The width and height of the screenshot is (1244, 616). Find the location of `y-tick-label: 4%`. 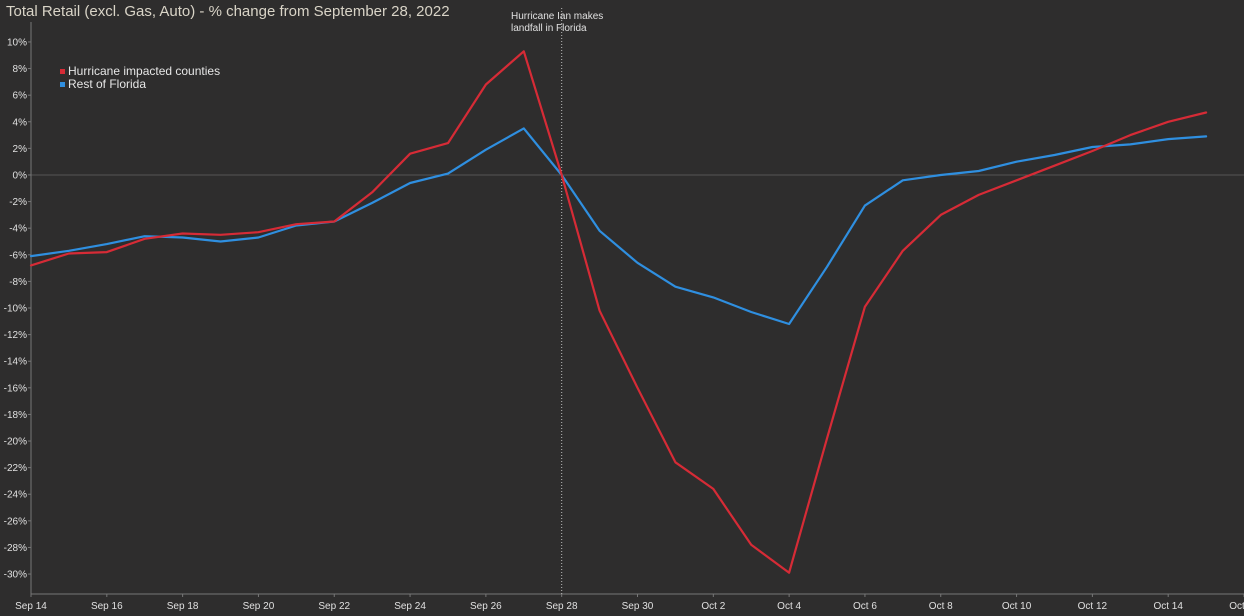

y-tick-label: 4% is located at coordinates (20, 122).